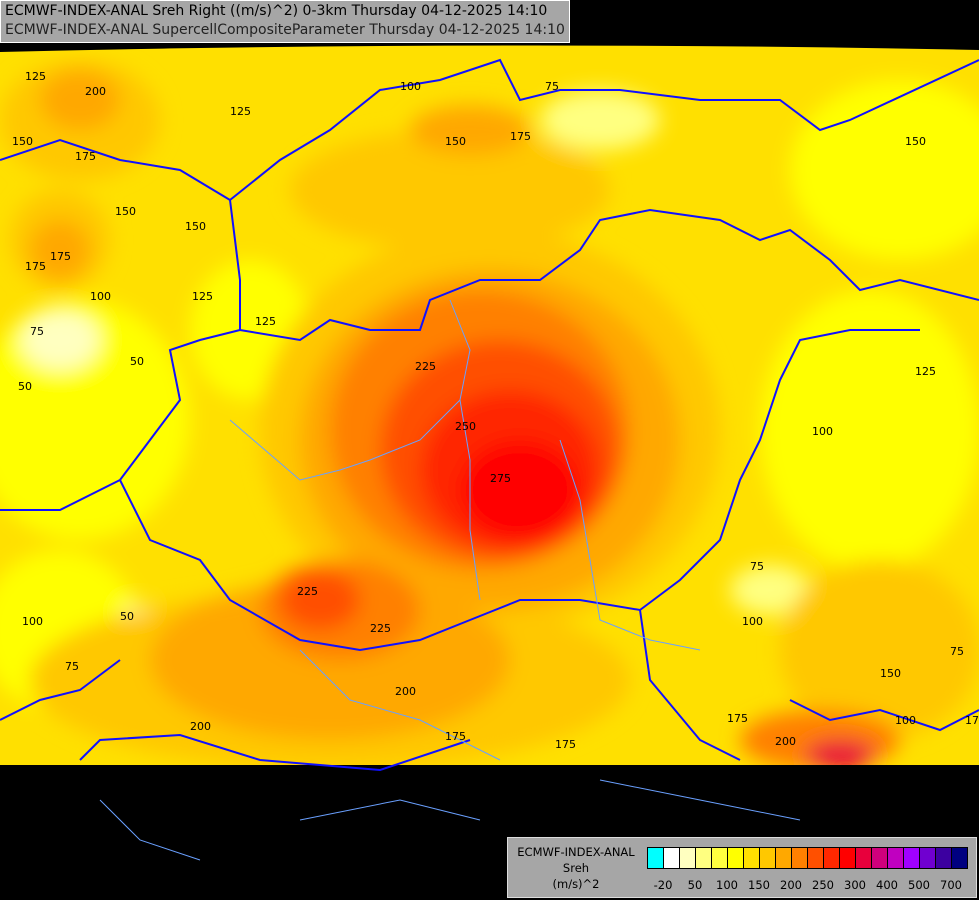 The width and height of the screenshot is (979, 900). What do you see at coordinates (791, 885) in the screenshot?
I see `legend-tick-label: 200` at bounding box center [791, 885].